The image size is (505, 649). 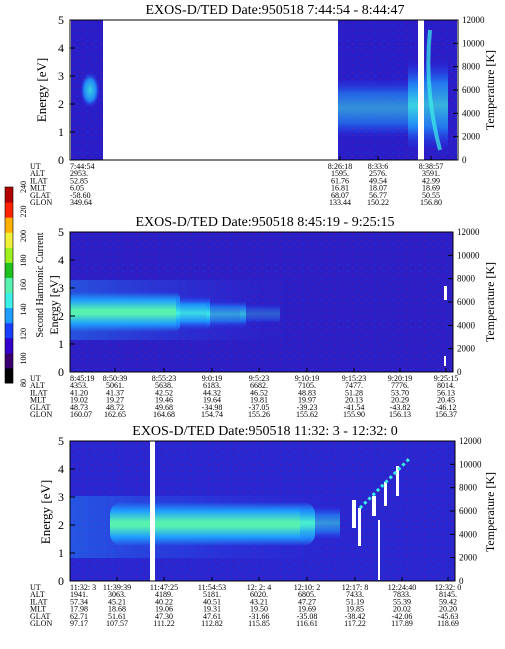 What do you see at coordinates (448, 594) in the screenshot?
I see `orbit-cell: 8145.` at bounding box center [448, 594].